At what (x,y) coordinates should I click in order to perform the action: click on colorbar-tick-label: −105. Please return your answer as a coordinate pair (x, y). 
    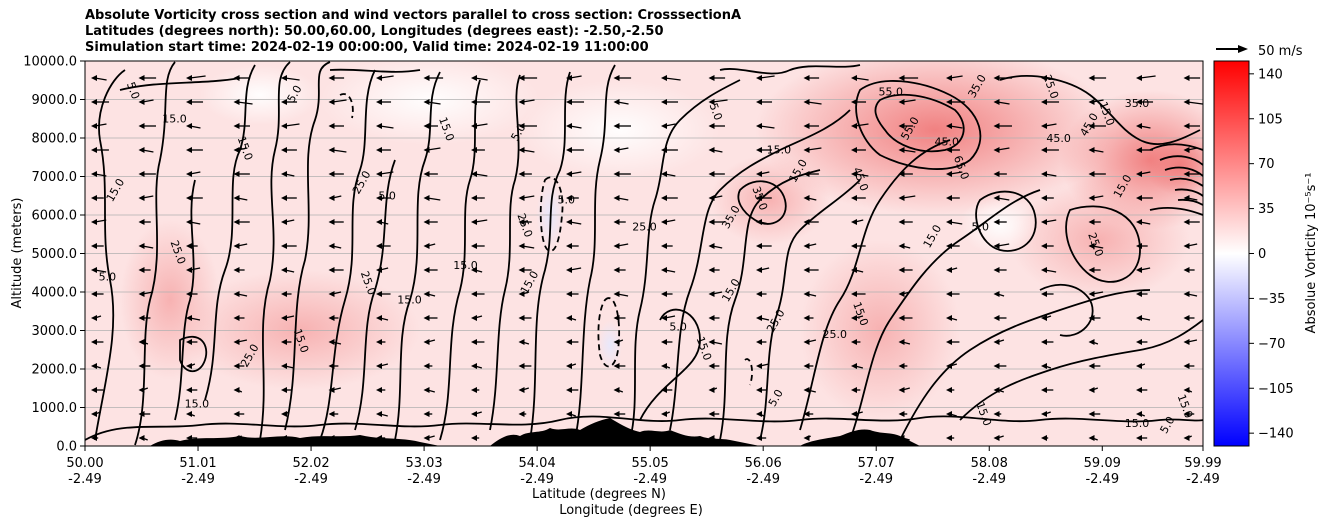
    Looking at the image, I should click on (1276, 389).